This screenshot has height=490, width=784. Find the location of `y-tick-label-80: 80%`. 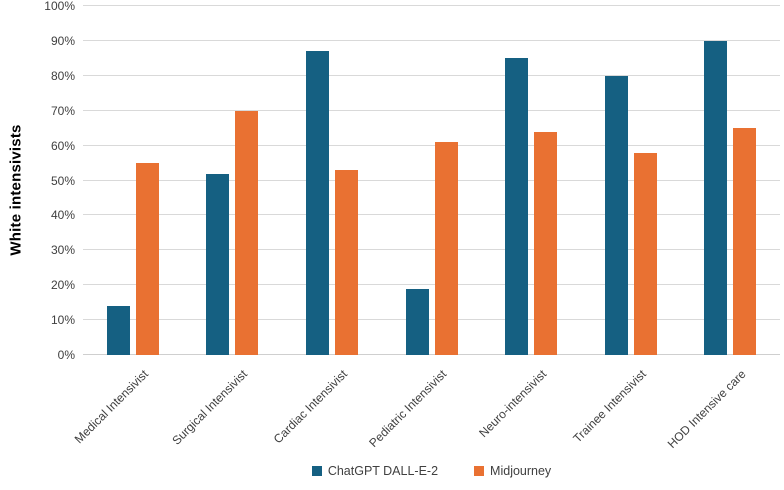

y-tick-label-80: 80% is located at coordinates (62, 75).